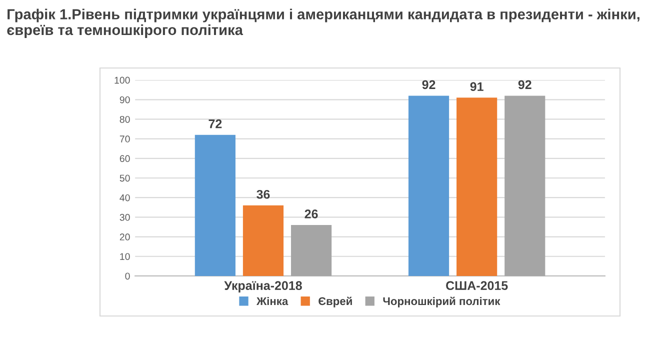 The image size is (659, 348). I want to click on legend-label: Жінка, so click(272, 301).